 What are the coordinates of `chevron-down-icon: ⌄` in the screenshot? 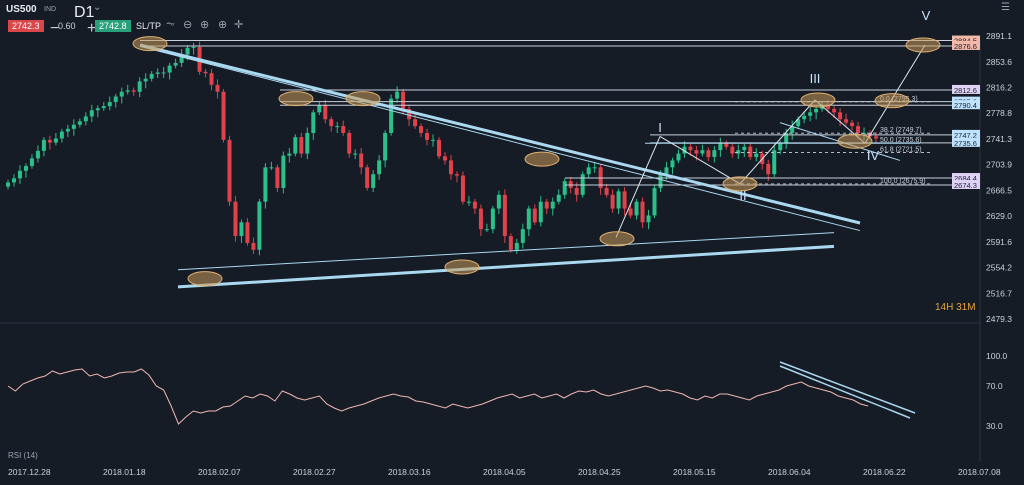 It's located at (97, 7).